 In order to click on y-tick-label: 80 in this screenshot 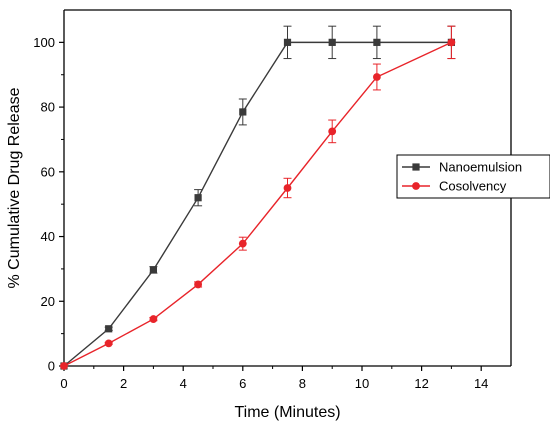, I will do `click(48, 107)`.